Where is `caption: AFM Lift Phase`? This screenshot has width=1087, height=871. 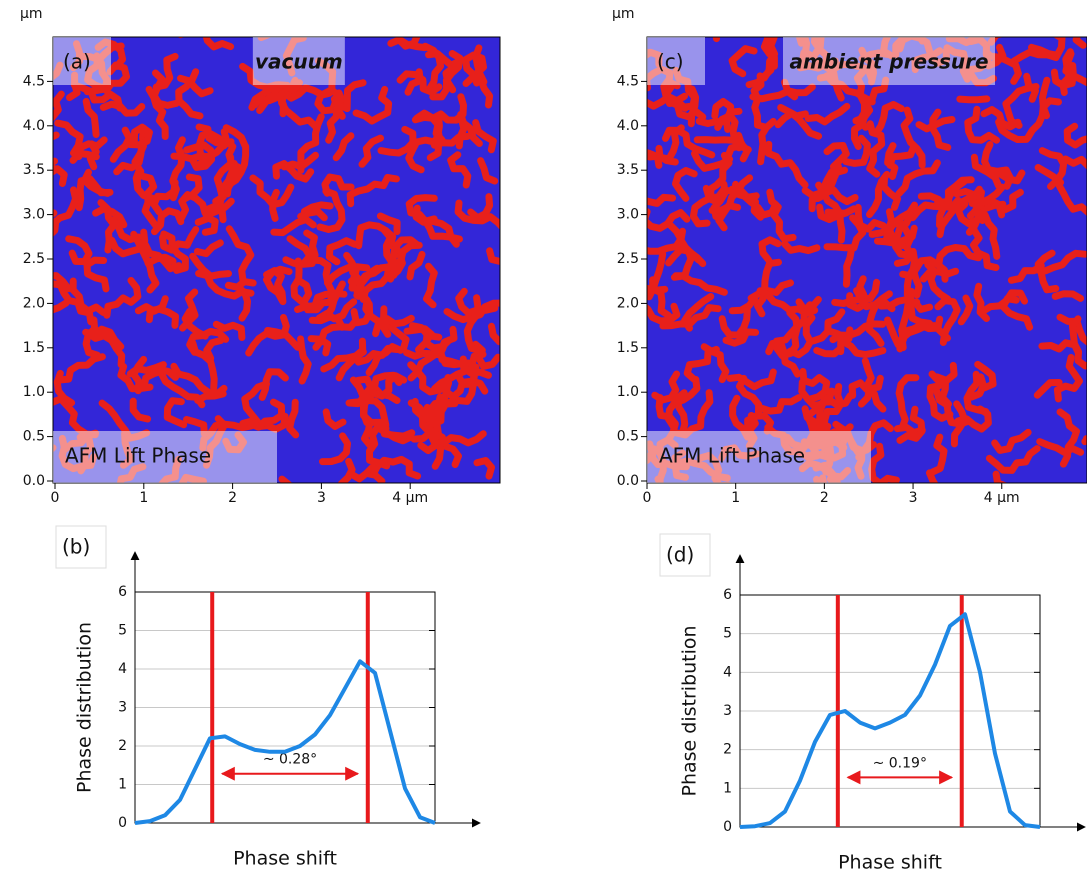
caption: AFM Lift Phase is located at coordinates (732, 456).